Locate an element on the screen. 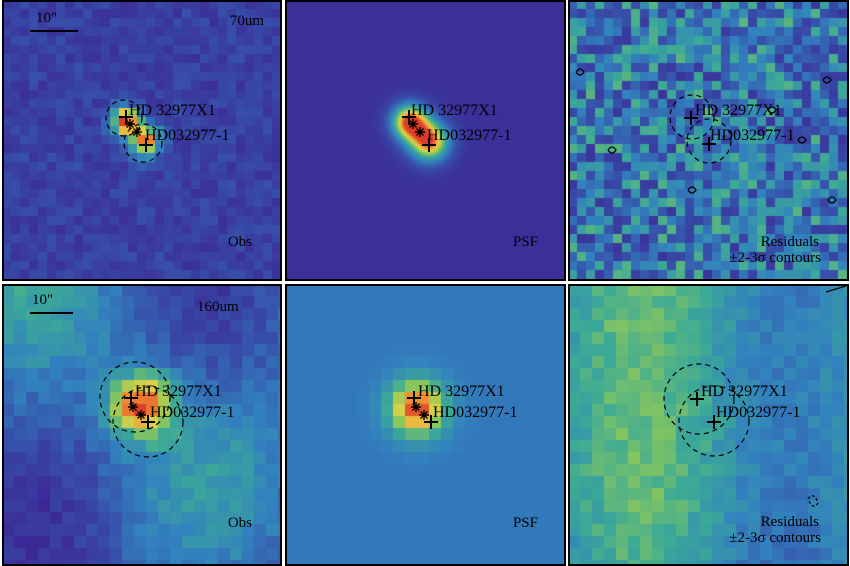 The width and height of the screenshot is (850, 566). psf-70um-markers is located at coordinates (419, 131).